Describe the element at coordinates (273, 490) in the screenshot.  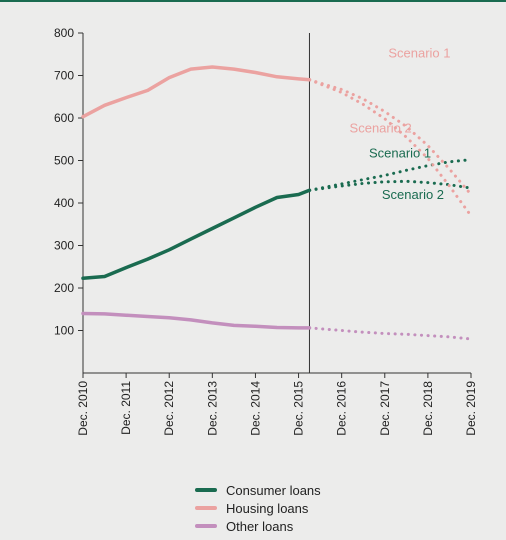
I see `legend-label: Consumer loans` at that location.